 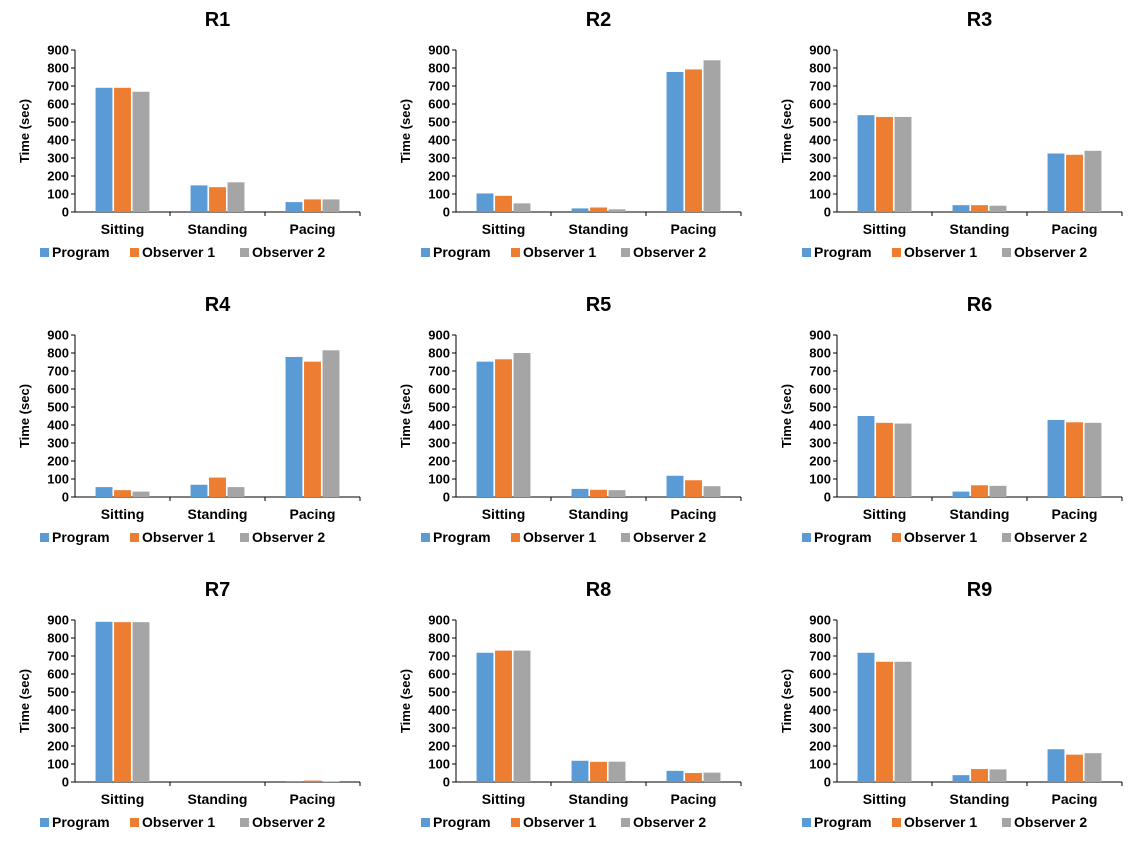 What do you see at coordinates (218, 590) in the screenshot?
I see `chart-title: R7` at bounding box center [218, 590].